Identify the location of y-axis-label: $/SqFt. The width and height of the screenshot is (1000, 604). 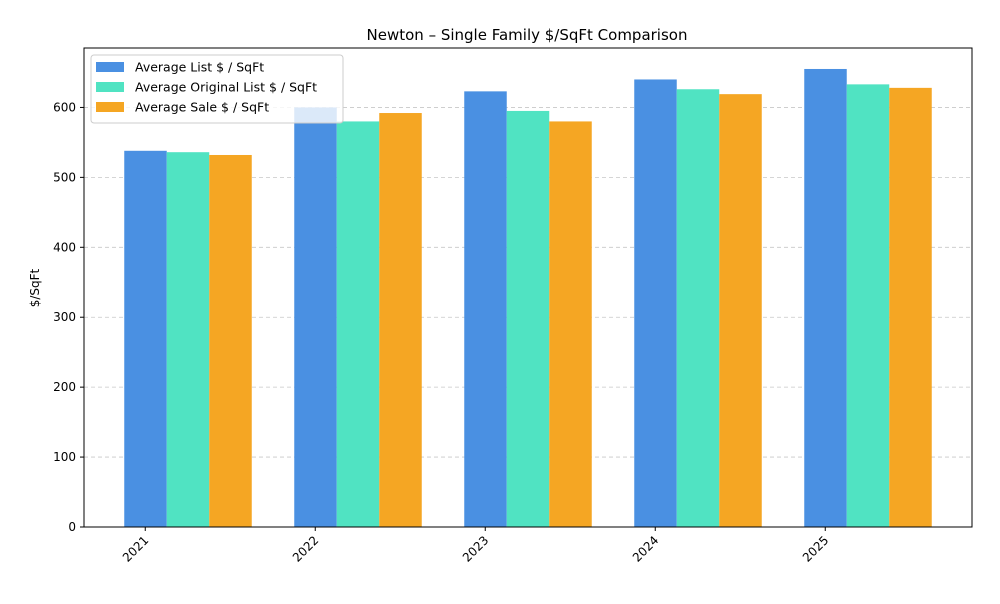
(35, 287).